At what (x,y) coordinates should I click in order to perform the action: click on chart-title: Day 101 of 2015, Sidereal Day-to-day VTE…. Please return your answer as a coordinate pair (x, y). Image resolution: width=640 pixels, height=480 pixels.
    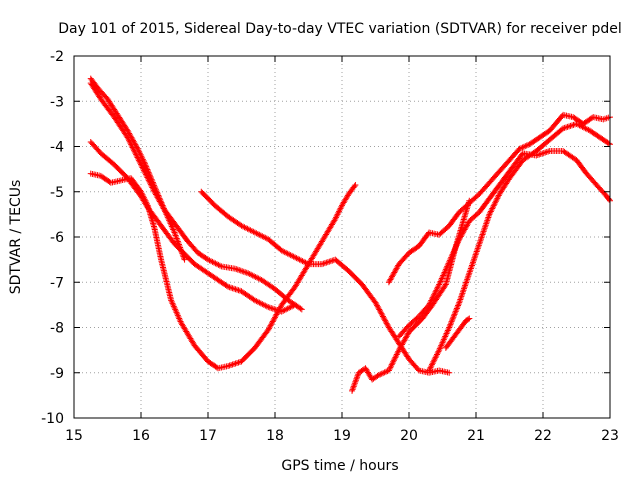
    Looking at the image, I should click on (340, 29).